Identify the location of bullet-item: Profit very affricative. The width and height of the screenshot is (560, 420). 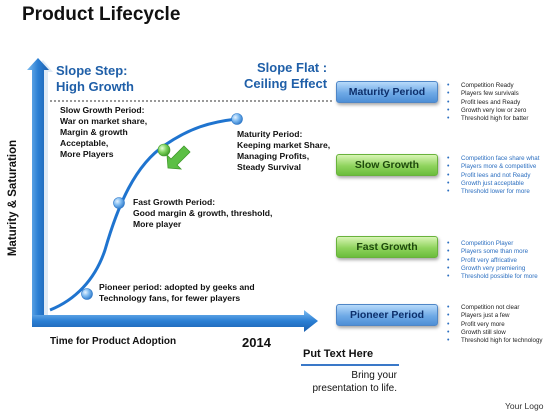
(491, 261).